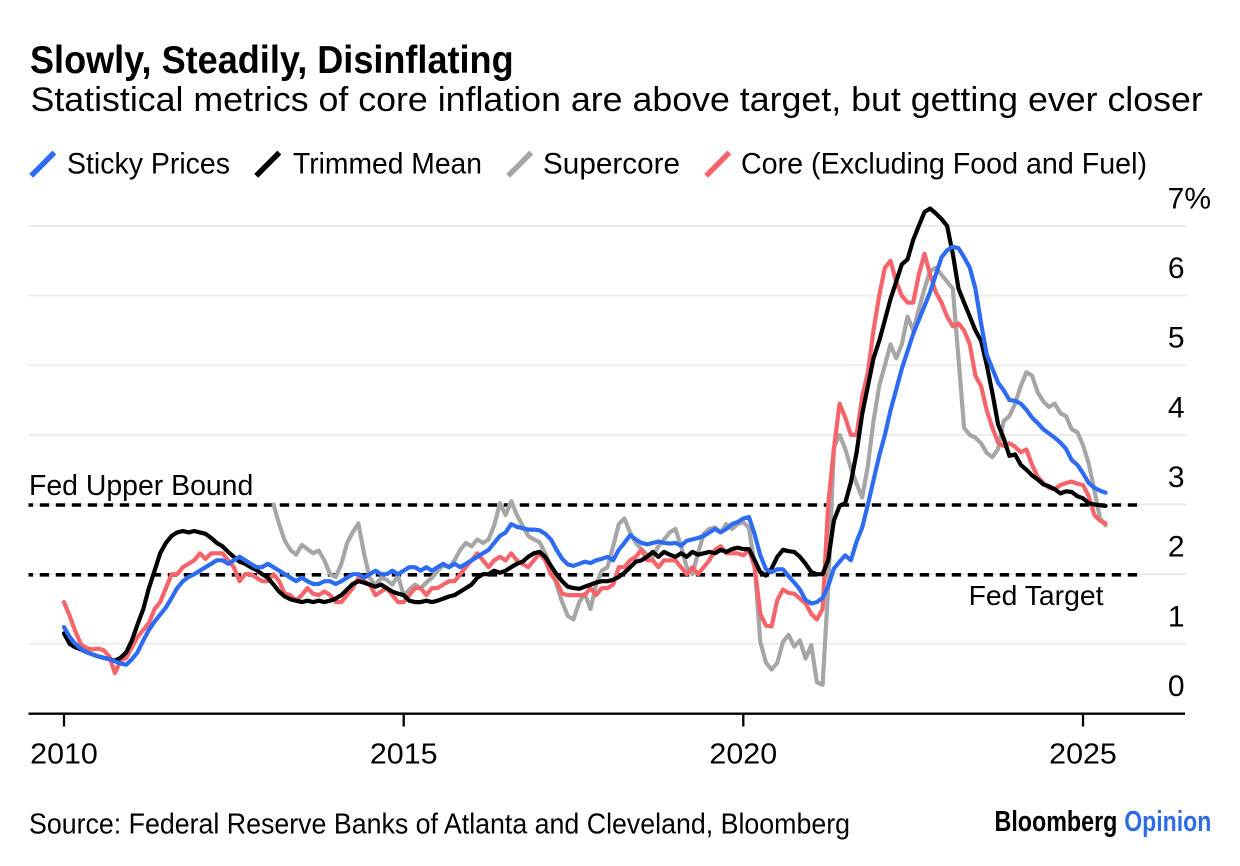  I want to click on svg-text: Fed Target, so click(1036, 595).